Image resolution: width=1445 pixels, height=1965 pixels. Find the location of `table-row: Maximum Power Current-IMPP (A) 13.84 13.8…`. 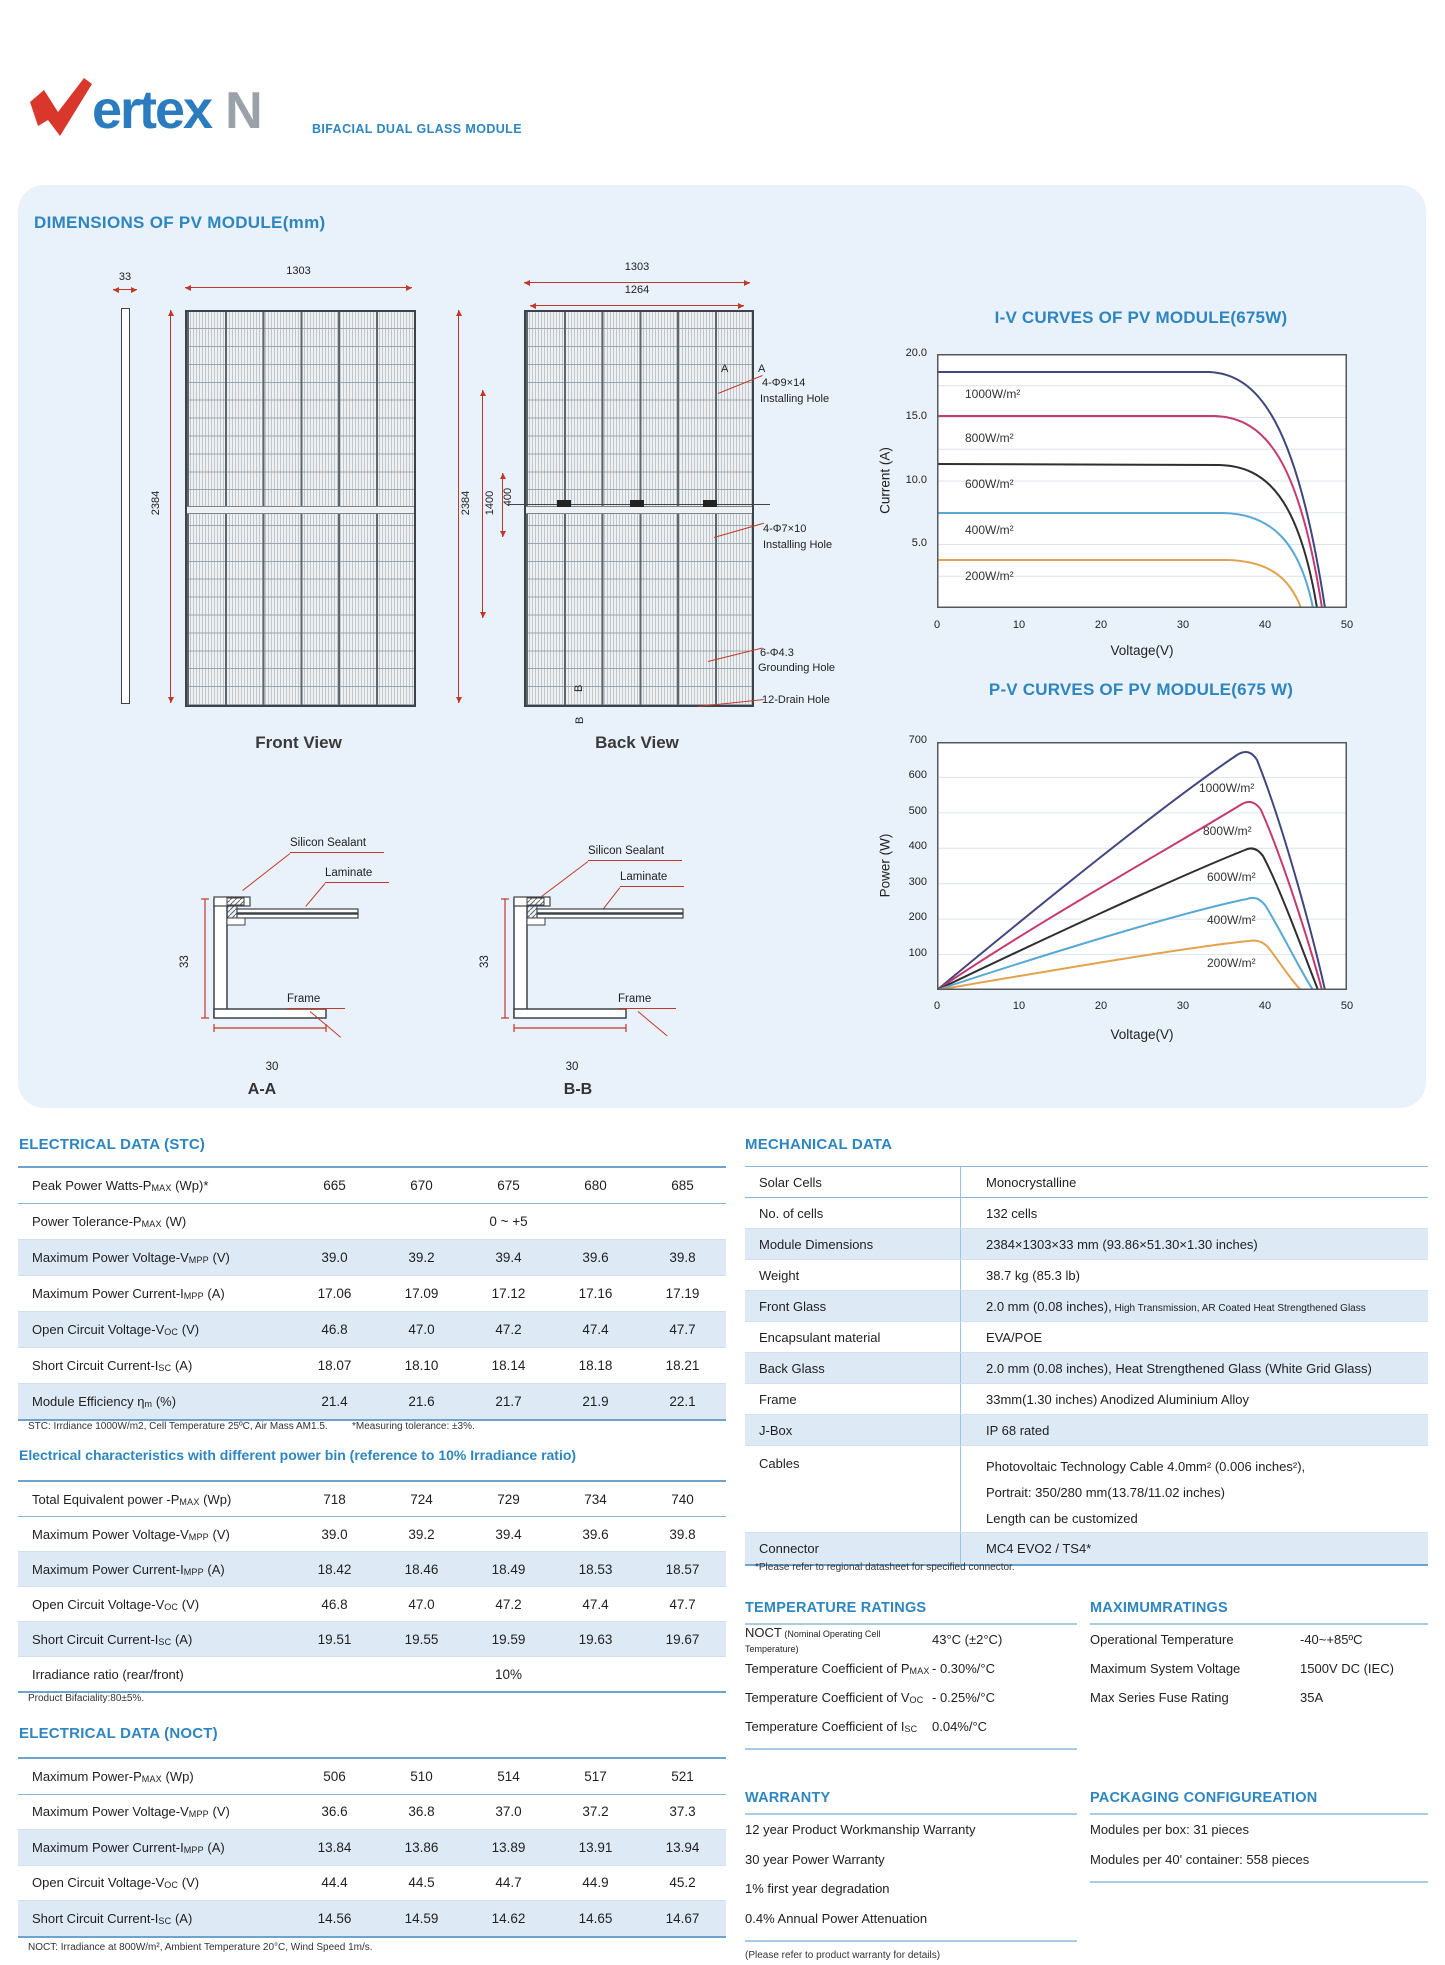

table-row: Maximum Power Current-IMPP (A) 13.84 13.8… is located at coordinates (372, 1848).